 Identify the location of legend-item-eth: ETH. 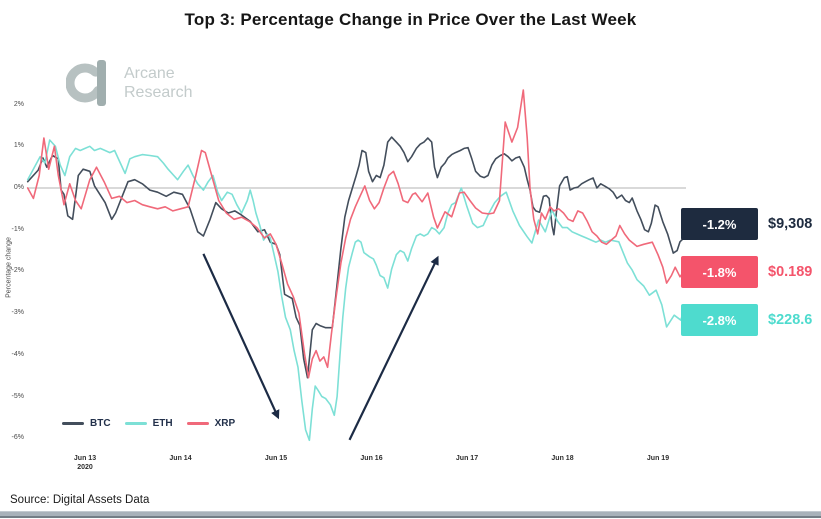
(148, 423).